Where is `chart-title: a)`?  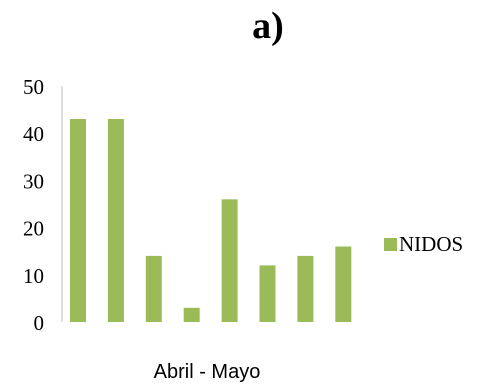
chart-title: a) is located at coordinates (268, 26).